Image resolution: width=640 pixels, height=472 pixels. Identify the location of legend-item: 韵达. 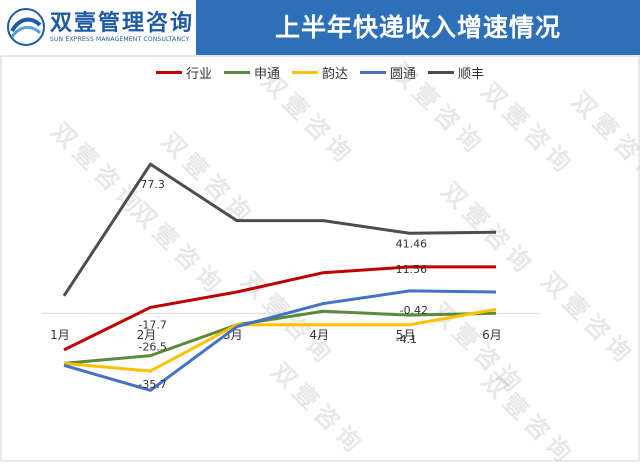
(319, 72).